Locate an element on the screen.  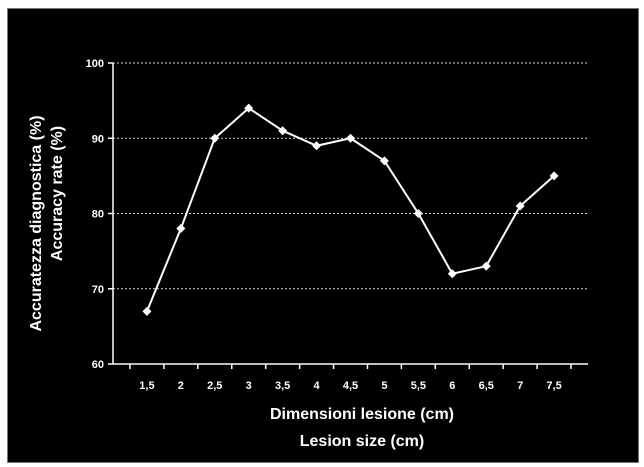
data-point-3,5 is located at coordinates (283, 131).